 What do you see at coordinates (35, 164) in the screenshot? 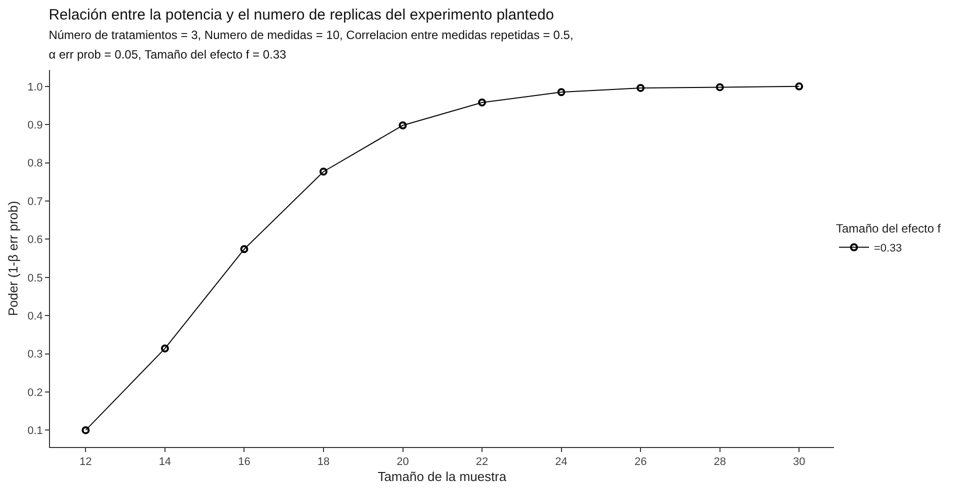
I see `y-tick-label: 0.8` at bounding box center [35, 164].